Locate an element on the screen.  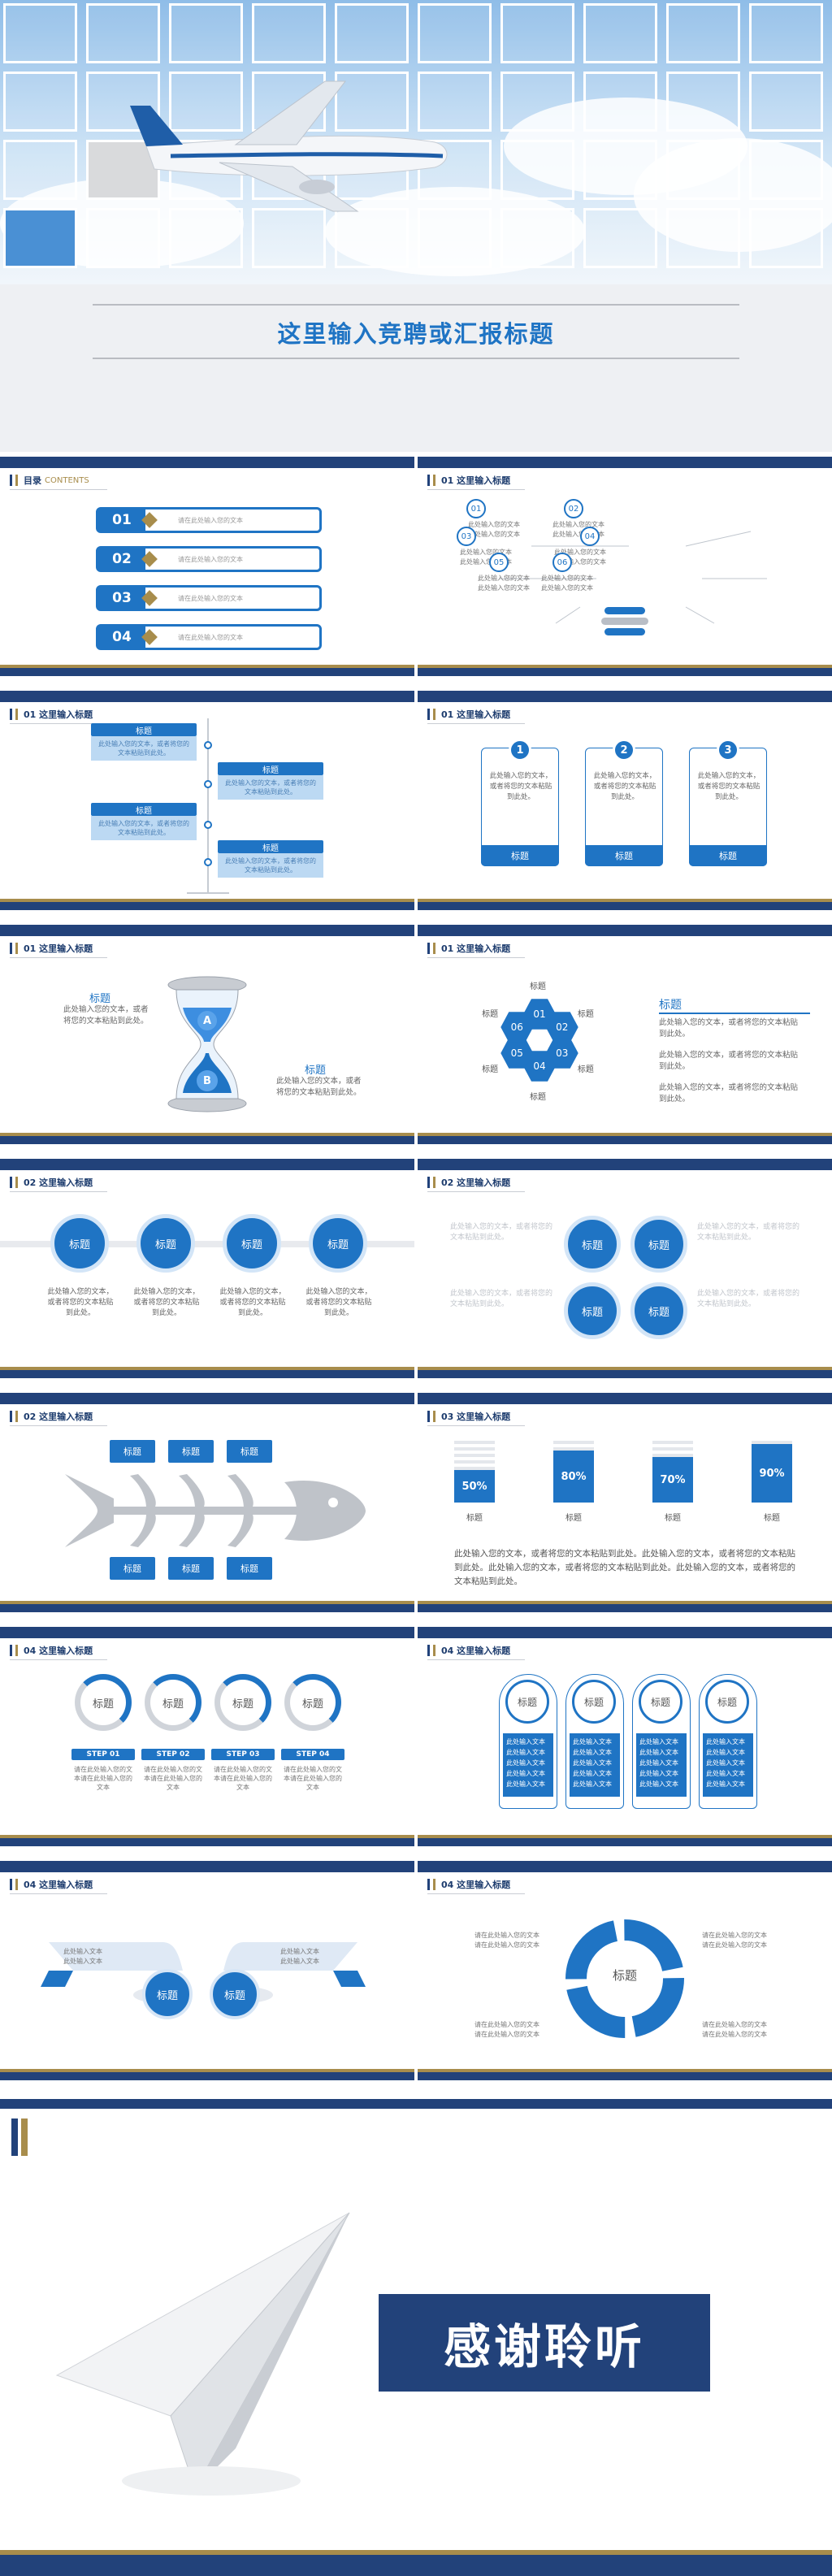
paper-plane-icon is located at coordinates (203, 2354).